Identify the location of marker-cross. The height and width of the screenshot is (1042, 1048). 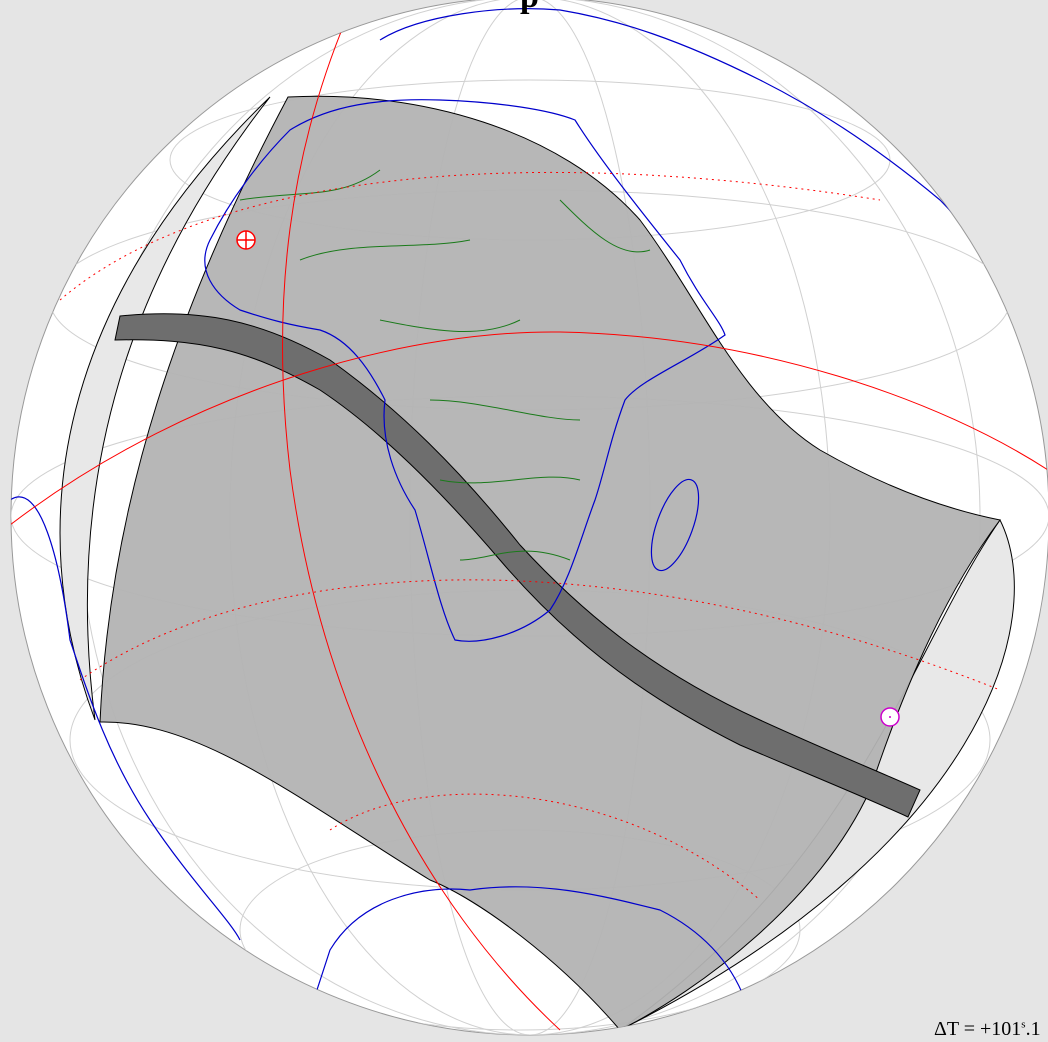
(246, 240).